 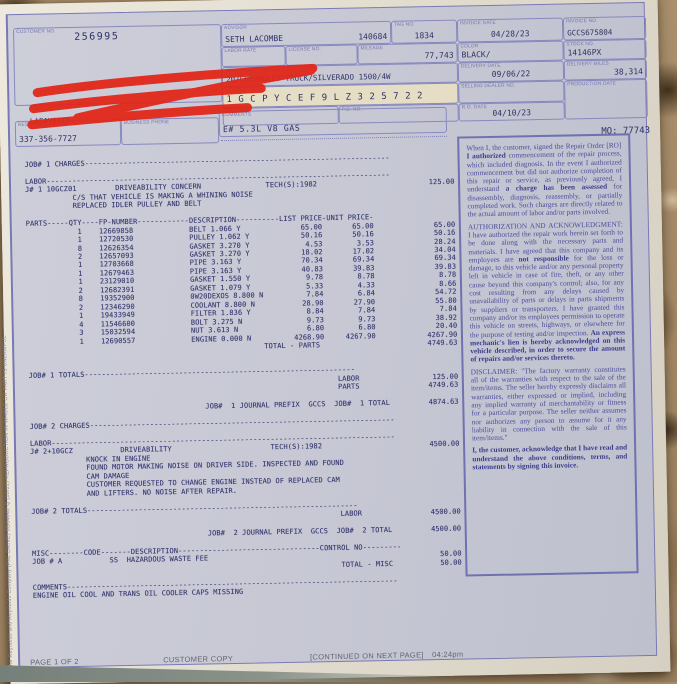 I want to click on license-no-label: LICENSE NO., so click(x=305, y=50).